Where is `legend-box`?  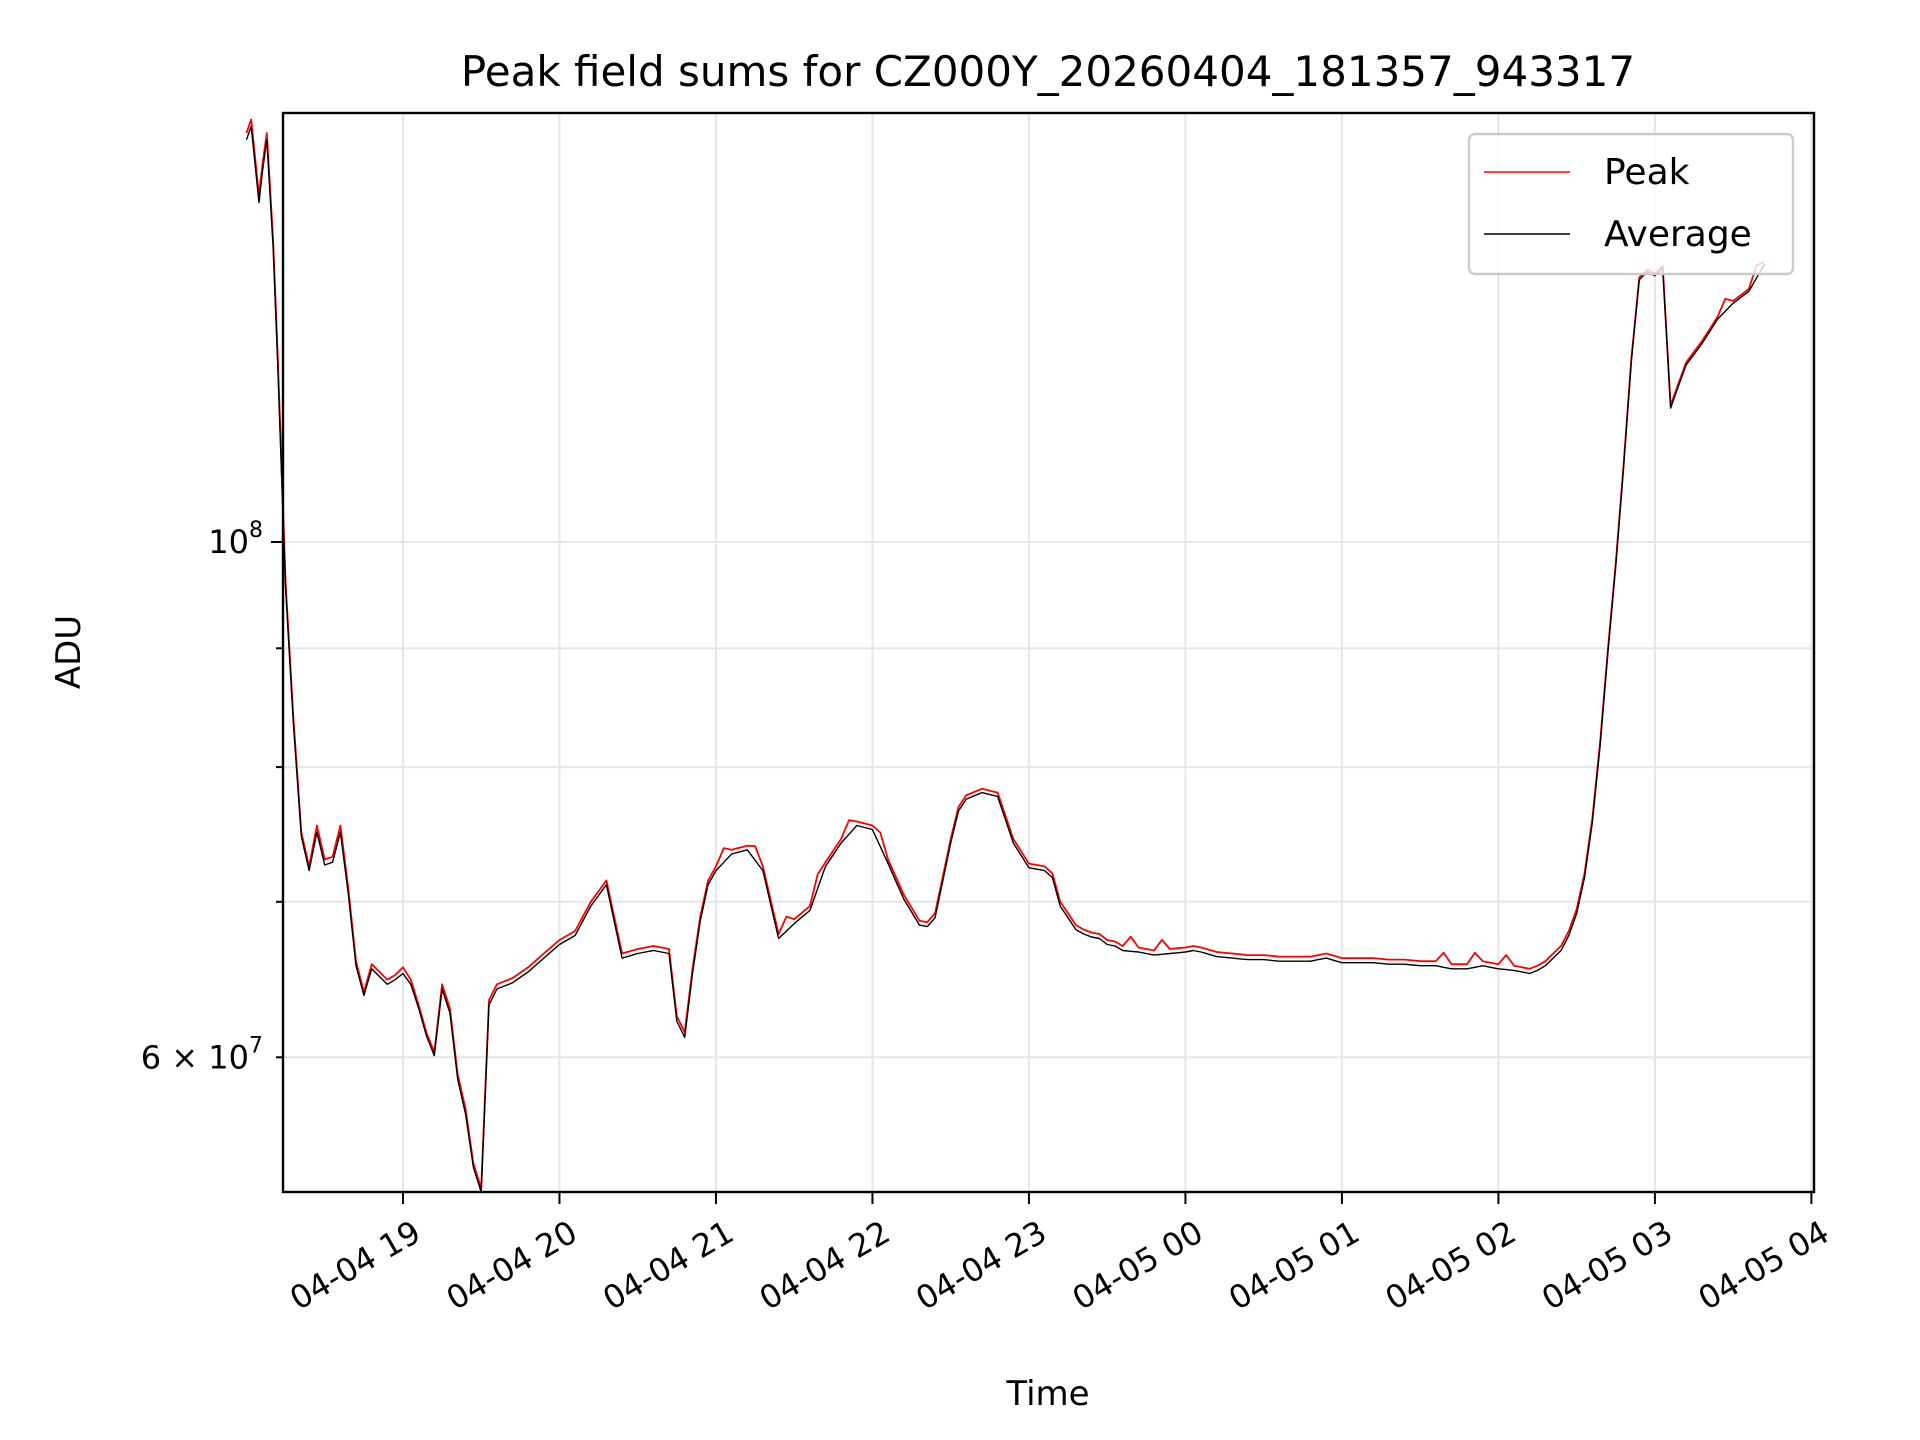
legend-box is located at coordinates (1631, 204).